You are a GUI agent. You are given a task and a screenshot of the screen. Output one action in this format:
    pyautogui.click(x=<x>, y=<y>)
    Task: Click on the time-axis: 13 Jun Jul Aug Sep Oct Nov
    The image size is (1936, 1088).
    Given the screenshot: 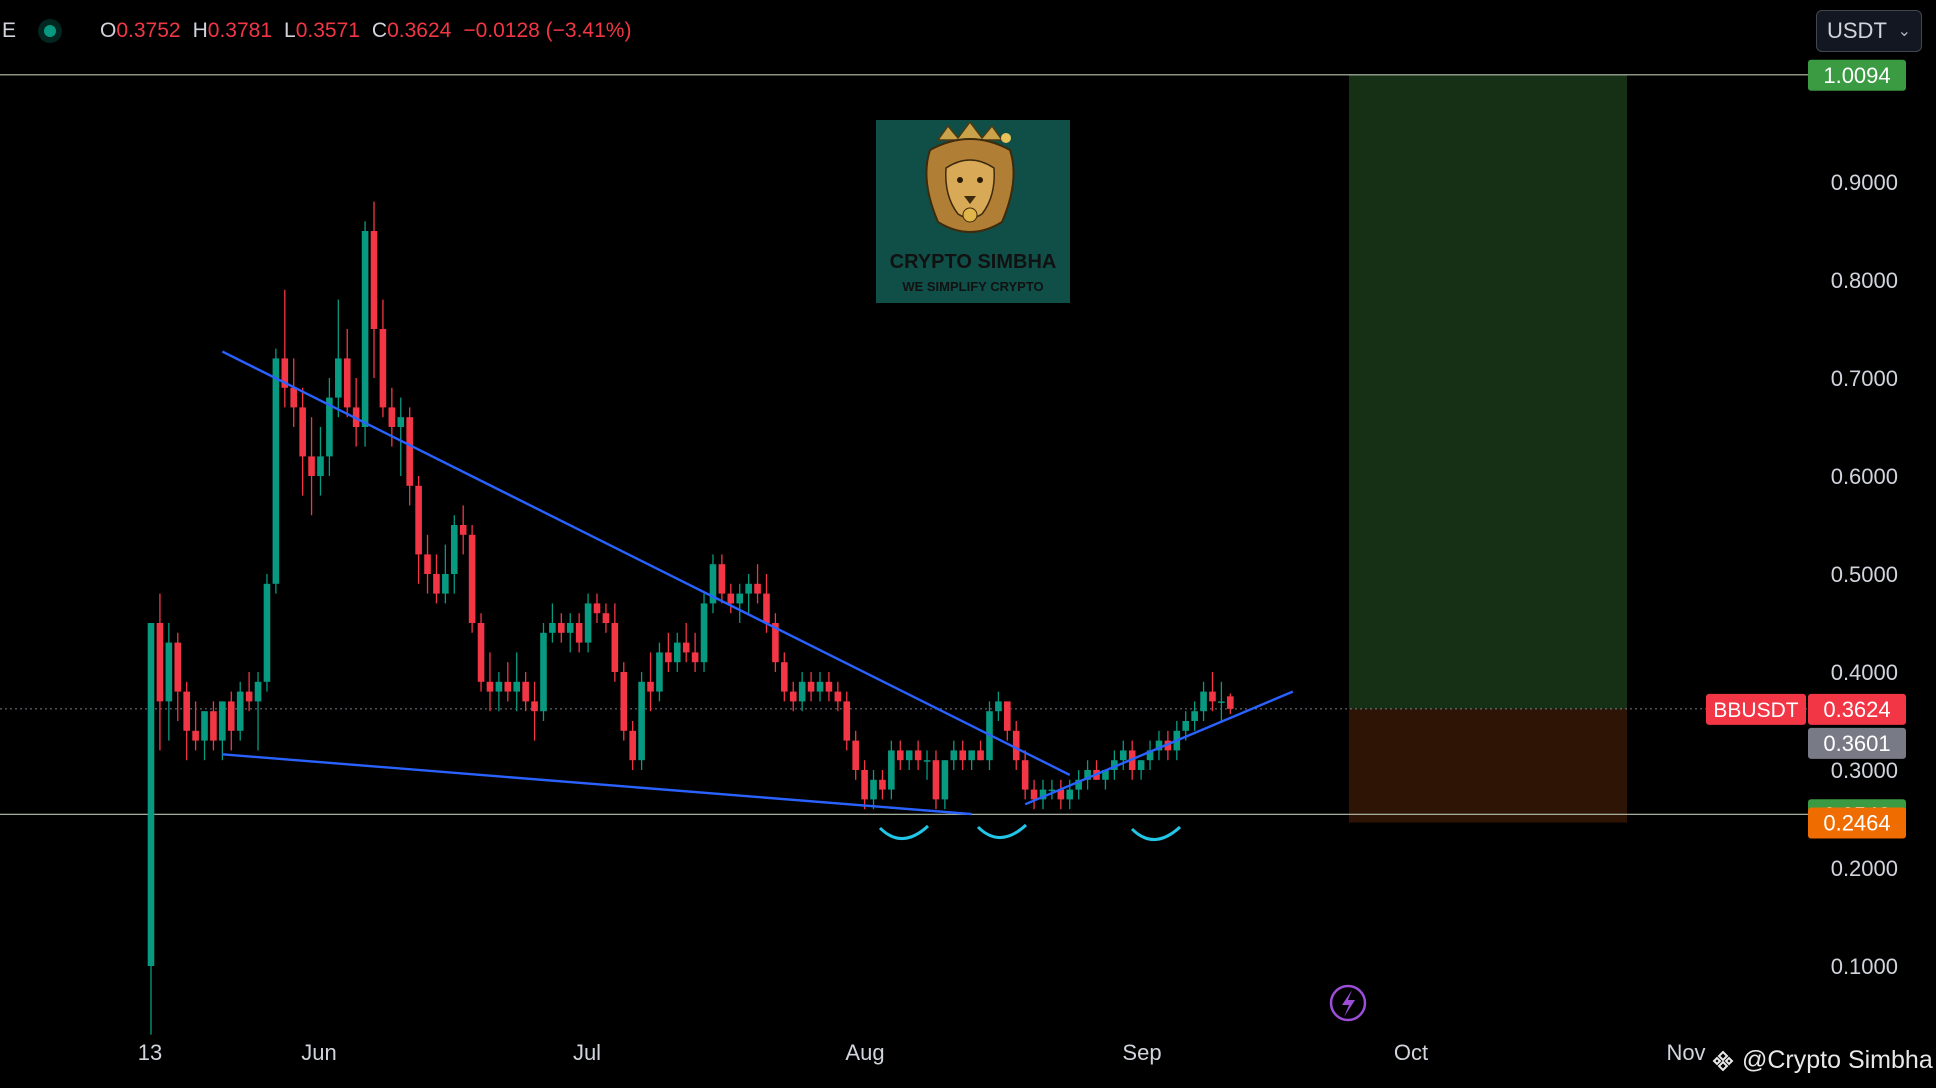 What is the action you would take?
    pyautogui.click(x=922, y=1052)
    